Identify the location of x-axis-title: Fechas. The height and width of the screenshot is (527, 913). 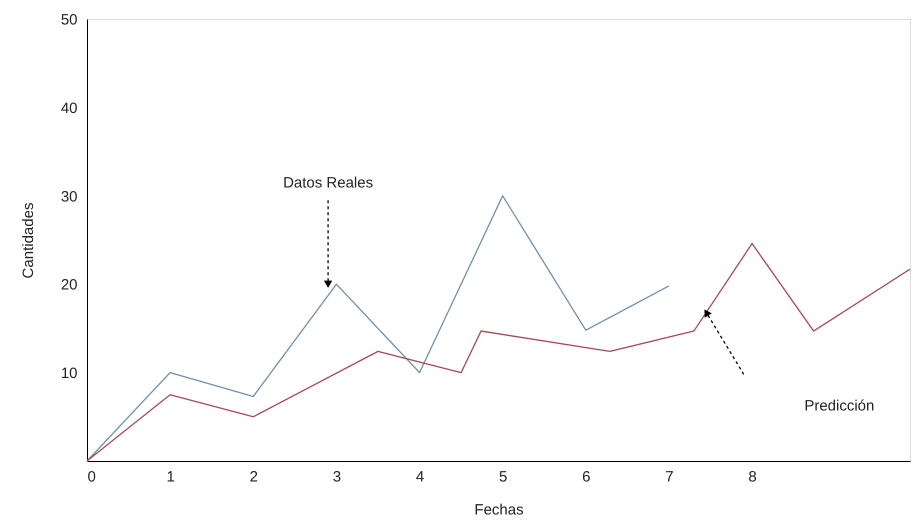
(499, 510).